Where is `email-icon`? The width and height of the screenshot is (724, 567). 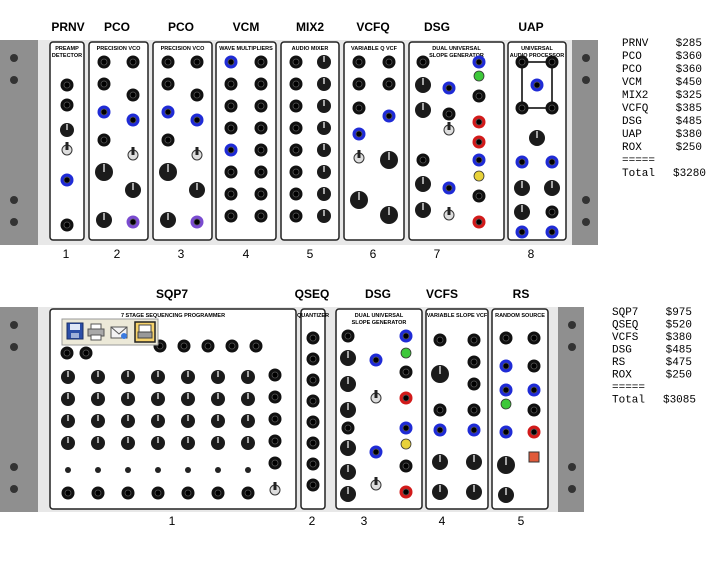 email-icon is located at coordinates (119, 332).